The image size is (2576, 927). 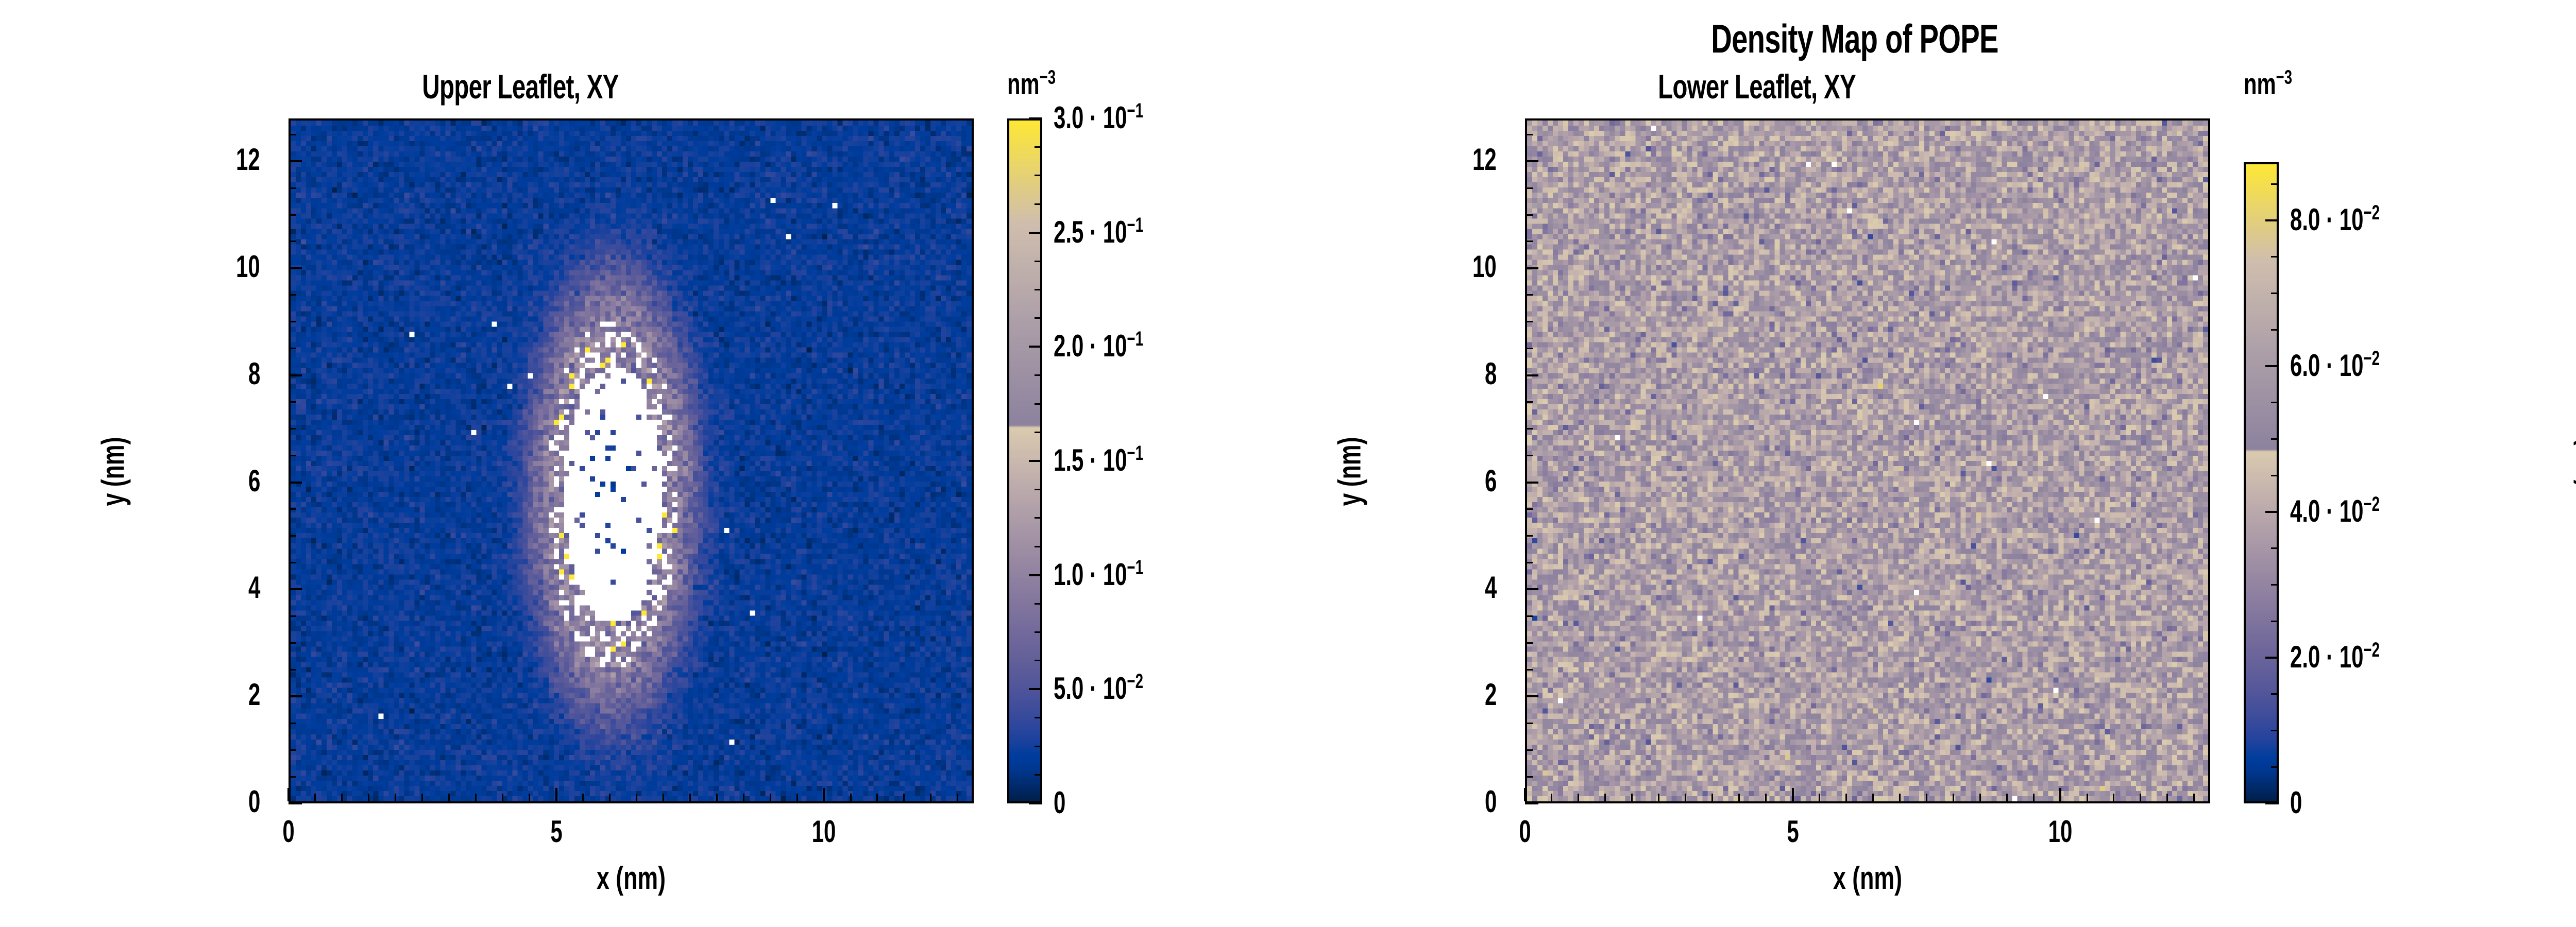 What do you see at coordinates (1031, 83) in the screenshot?
I see `colorbar-unit-upper-leaflet: nm−3` at bounding box center [1031, 83].